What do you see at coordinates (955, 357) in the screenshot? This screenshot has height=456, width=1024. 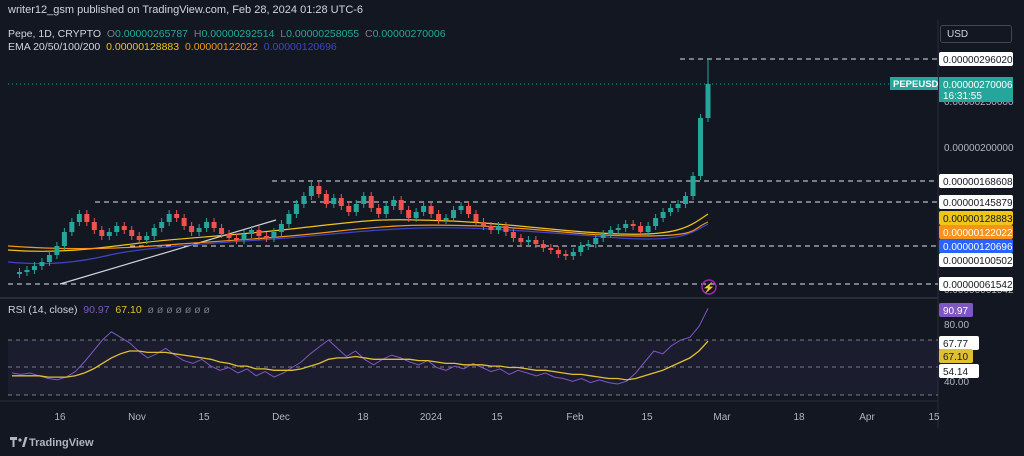 I see `rsi-value-label: 67.10` at bounding box center [955, 357].